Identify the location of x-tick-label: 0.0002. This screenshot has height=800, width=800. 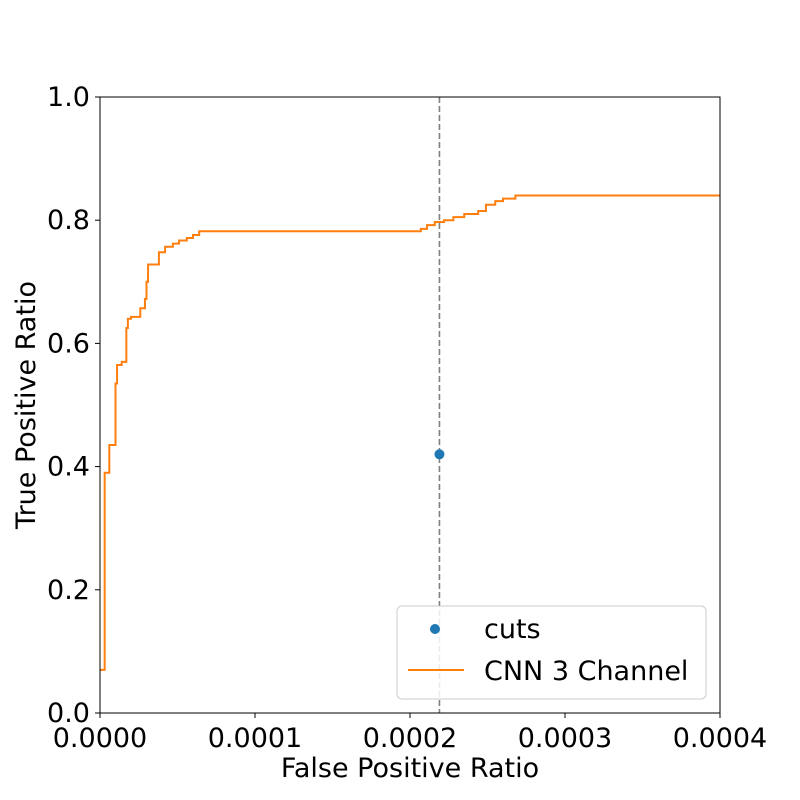
(410, 738).